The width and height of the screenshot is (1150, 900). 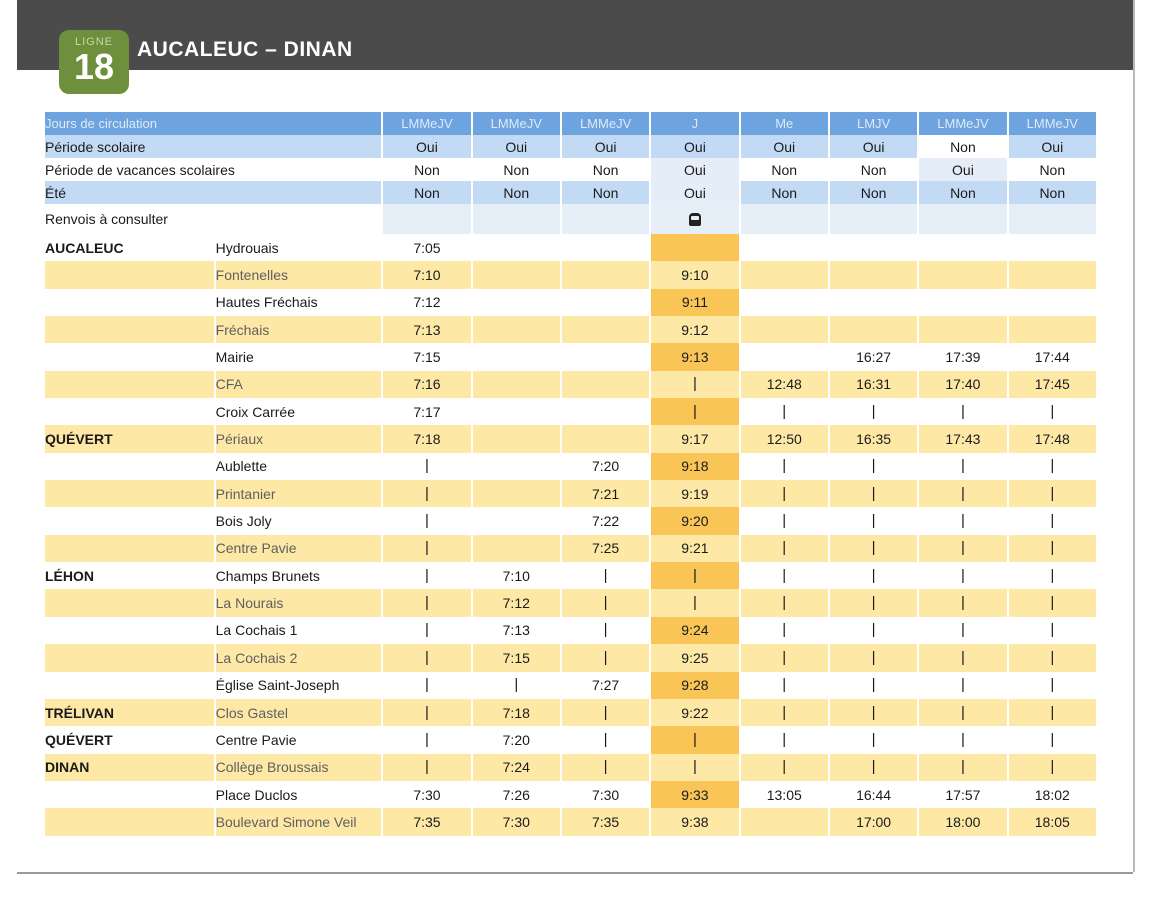 I want to click on stop-row: La Nourais | 7:12 | | | | | |, so click(x=570, y=603).